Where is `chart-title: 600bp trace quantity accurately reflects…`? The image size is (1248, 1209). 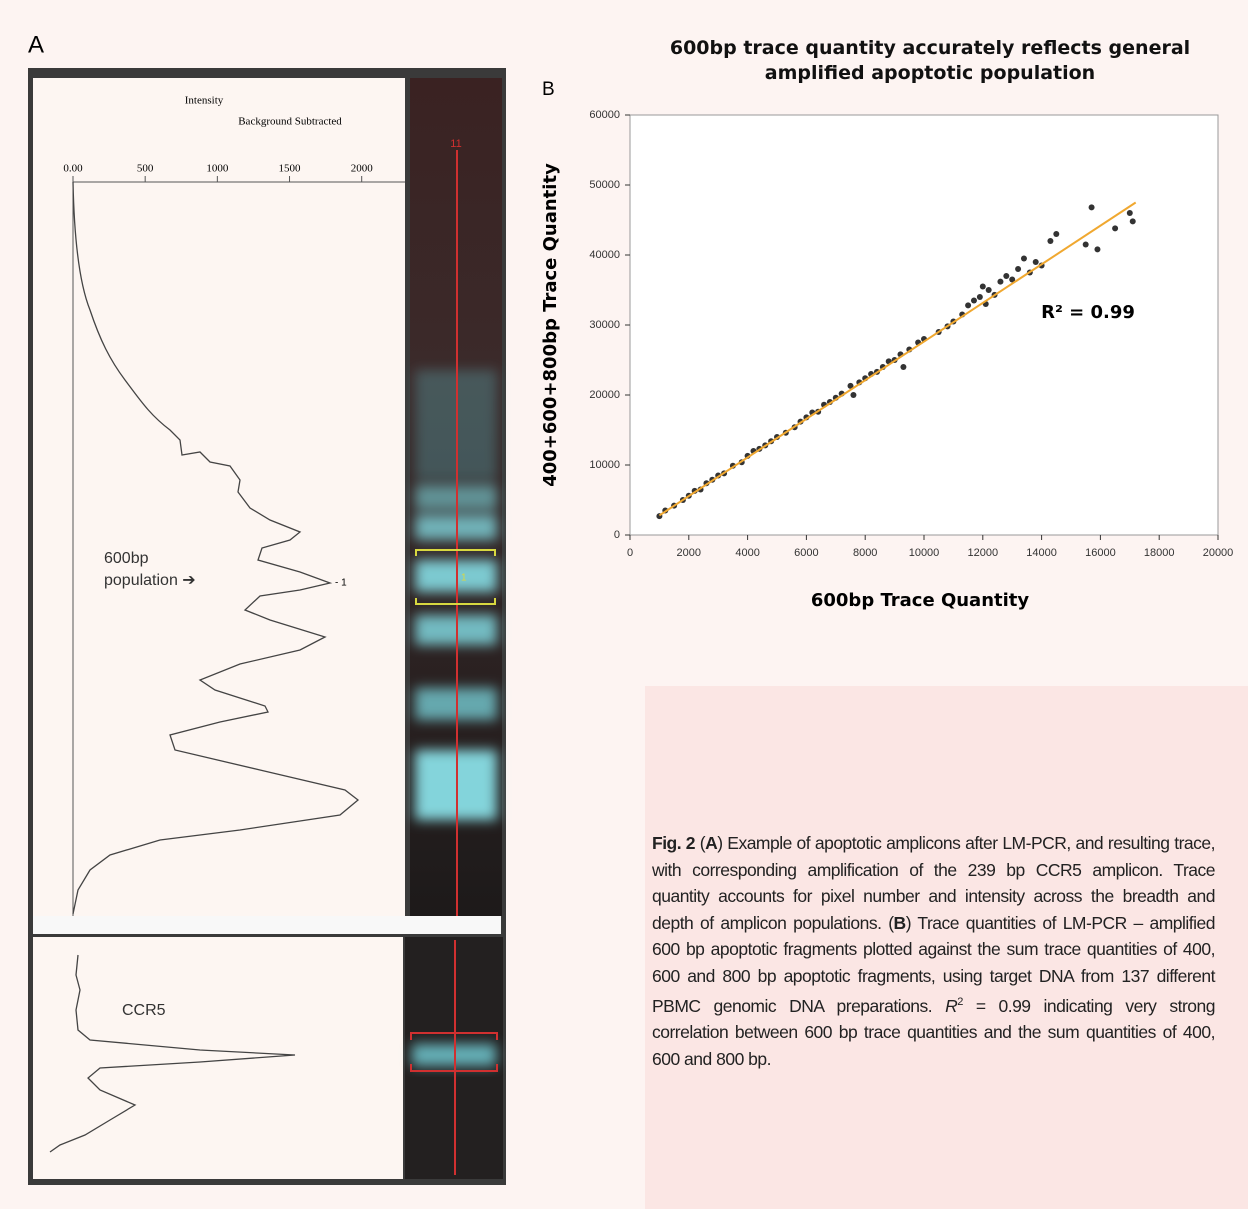
chart-title: 600bp trace quantity accurately reflects… is located at coordinates (930, 60).